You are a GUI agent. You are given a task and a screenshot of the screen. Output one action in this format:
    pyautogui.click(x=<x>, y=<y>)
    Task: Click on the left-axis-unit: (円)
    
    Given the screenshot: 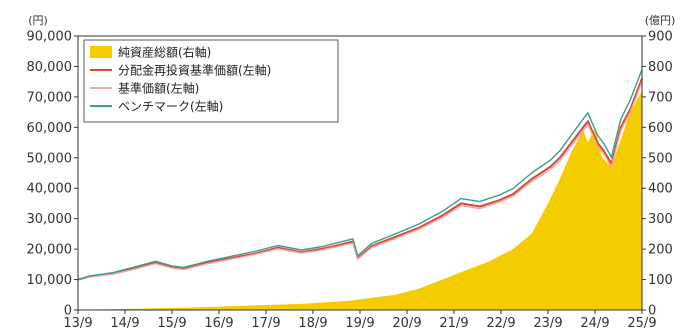 What is the action you would take?
    pyautogui.click(x=38, y=20)
    